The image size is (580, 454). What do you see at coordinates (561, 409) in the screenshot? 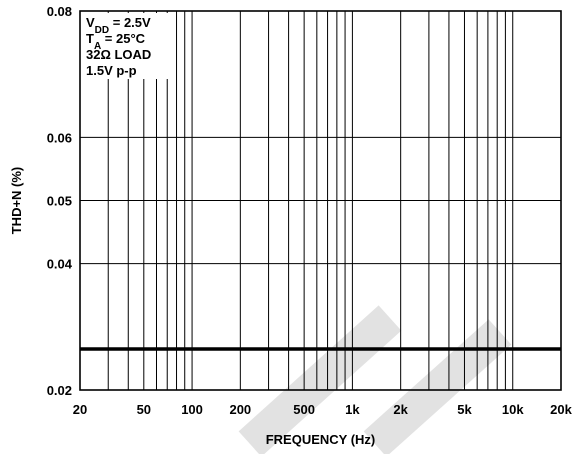
I see `x-tick-label: 20k` at bounding box center [561, 409].